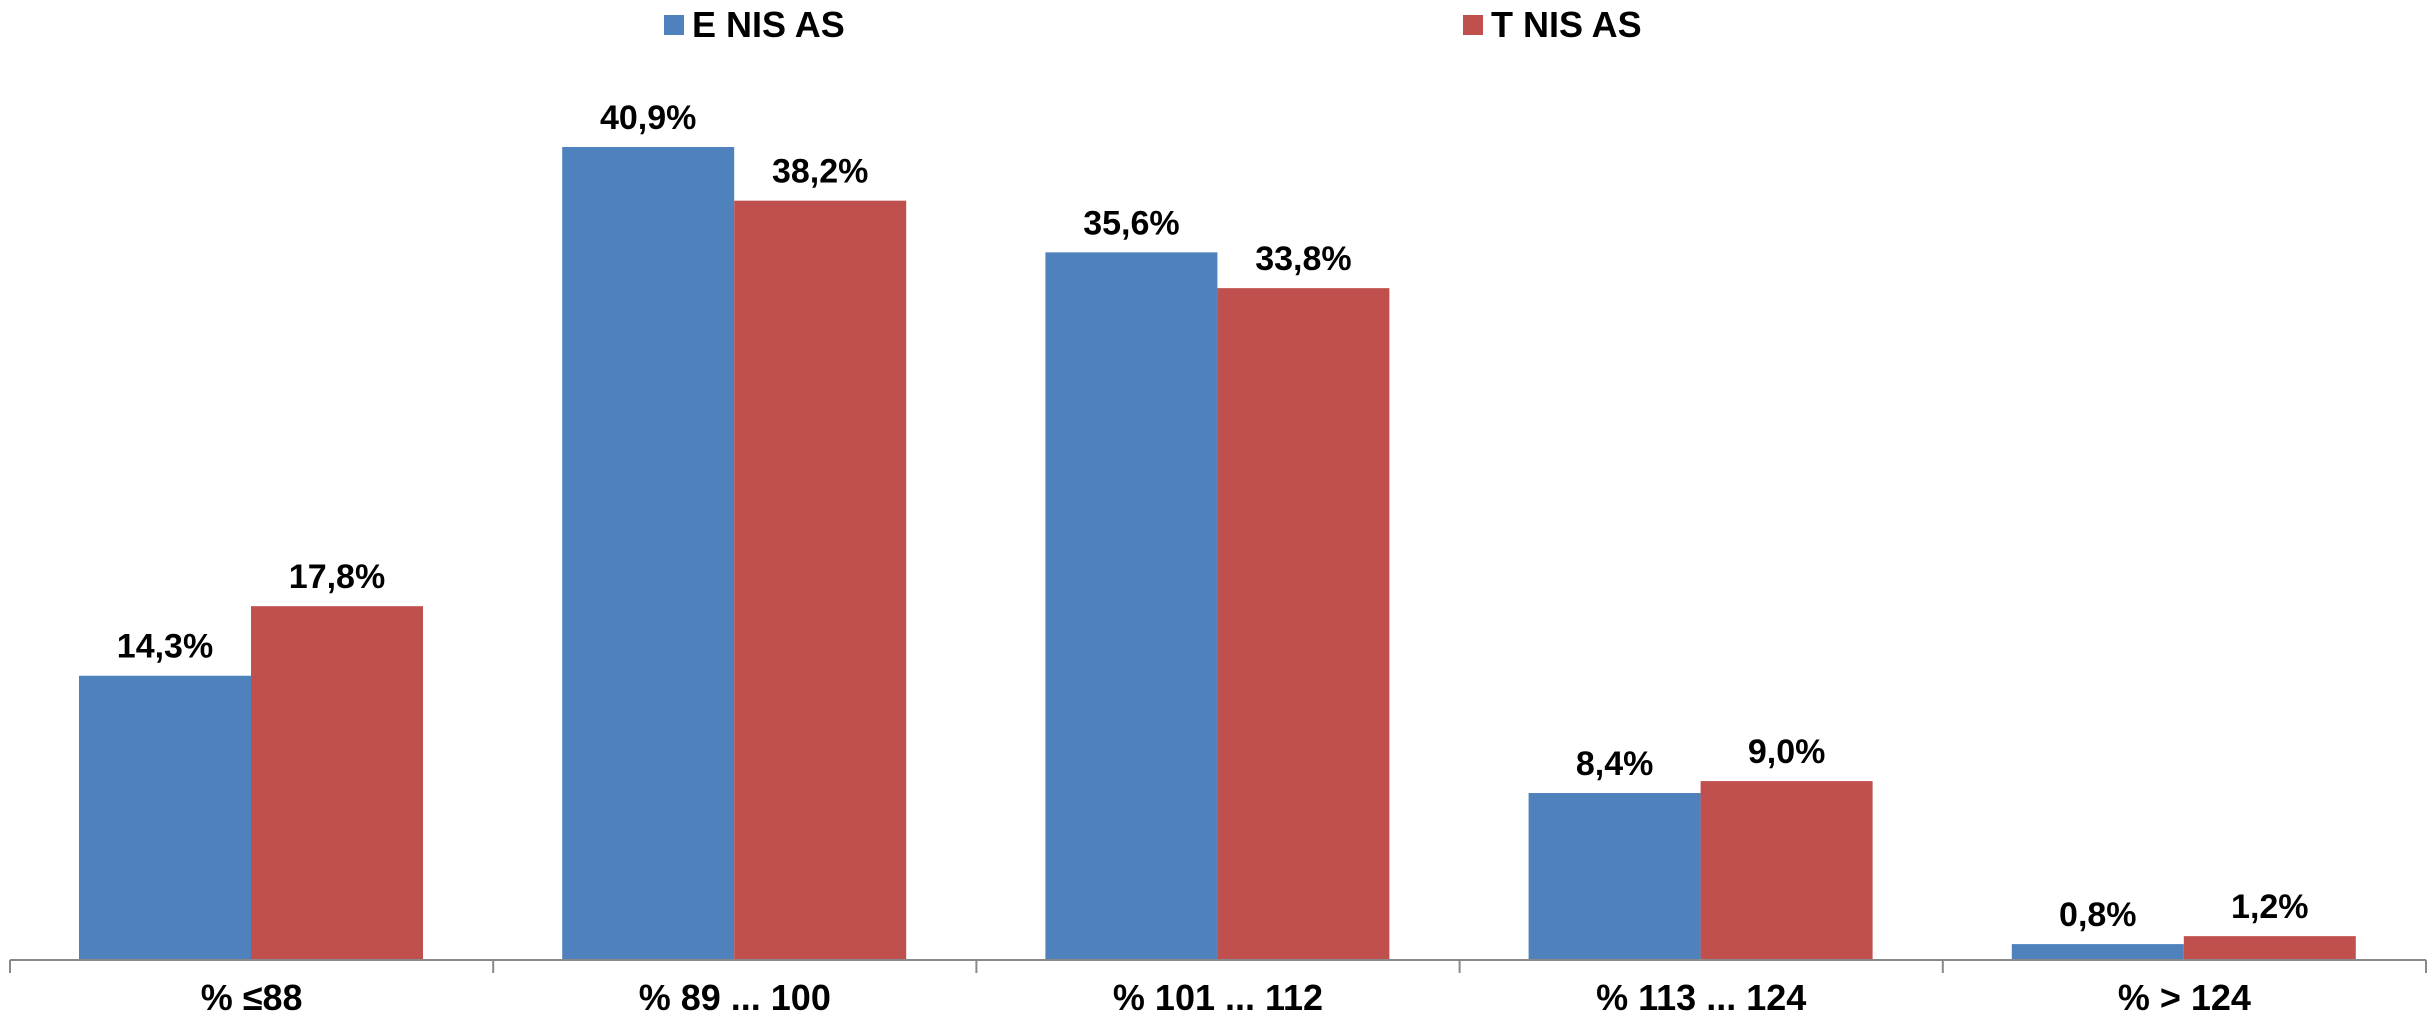 This screenshot has width=2430, height=1020. I want to click on legend-item-series-1: E NIS AS, so click(754, 25).